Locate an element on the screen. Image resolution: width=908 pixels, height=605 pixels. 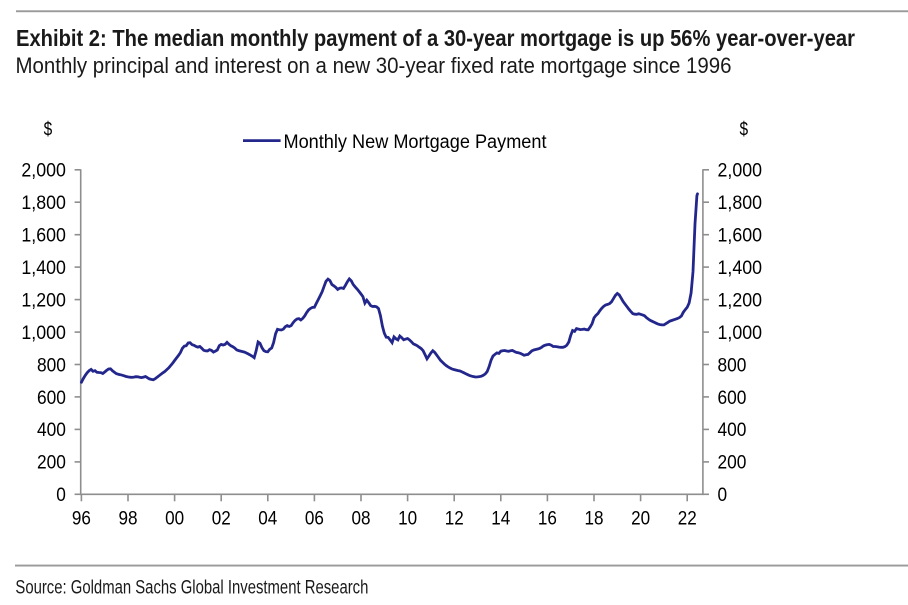
svg-text: 04 is located at coordinates (267, 519).